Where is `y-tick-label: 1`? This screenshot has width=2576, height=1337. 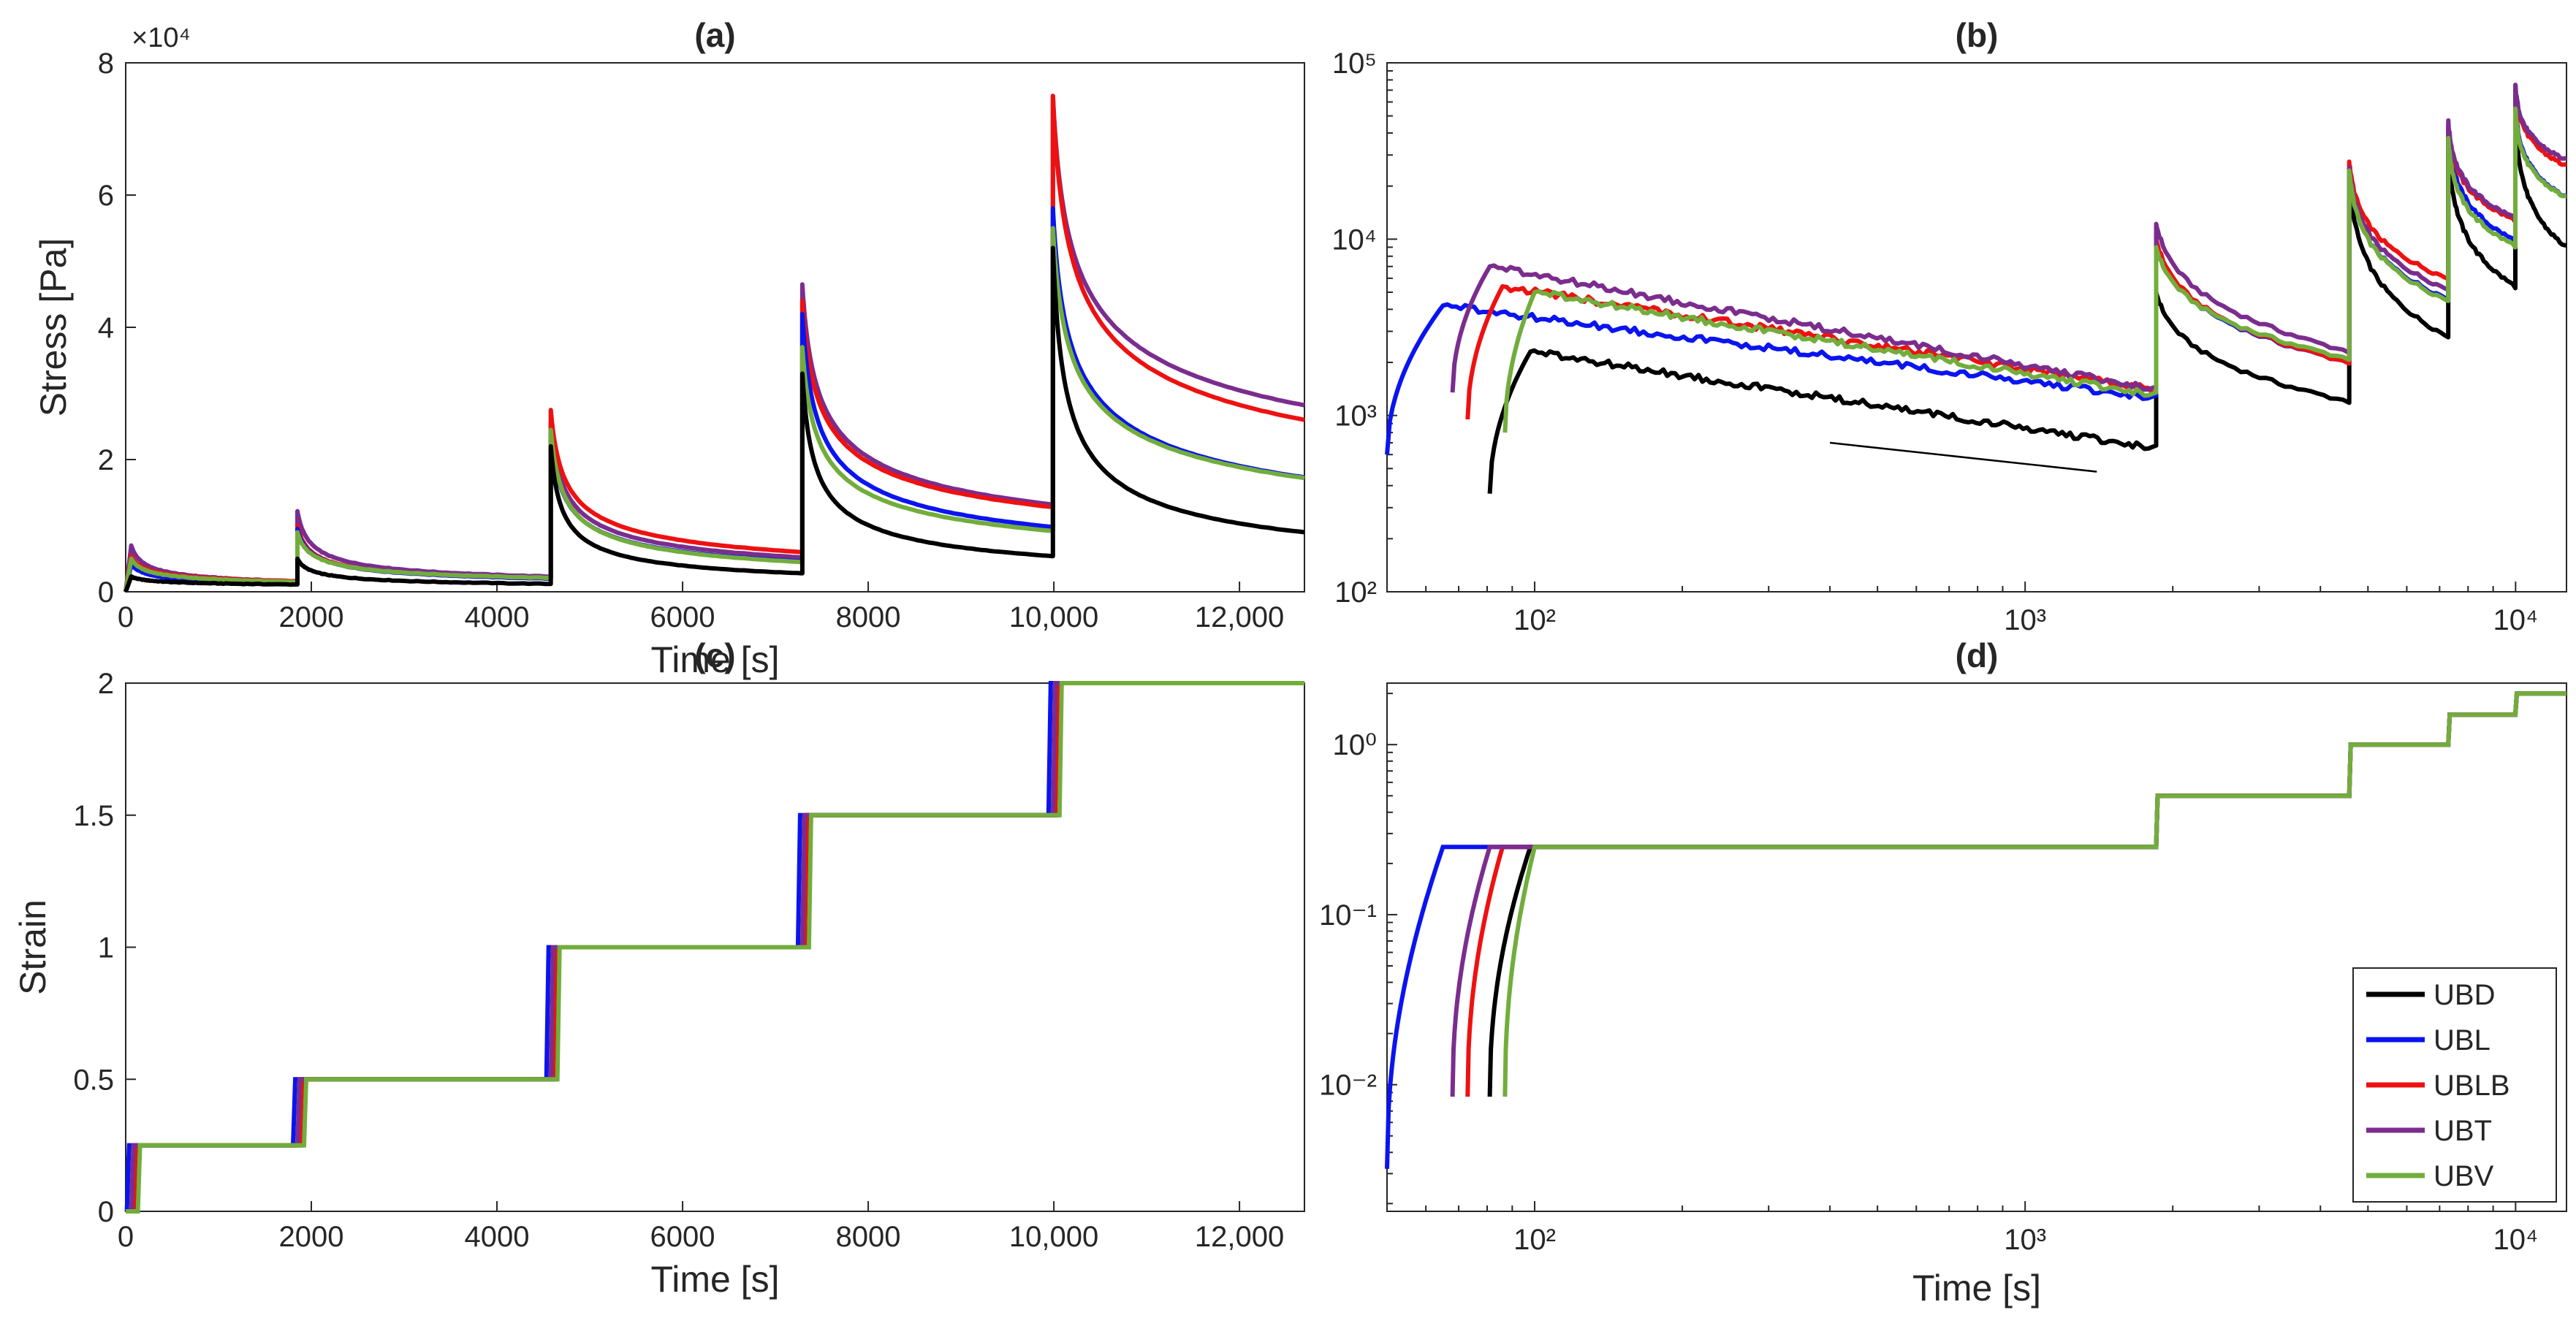 y-tick-label: 1 is located at coordinates (106, 948).